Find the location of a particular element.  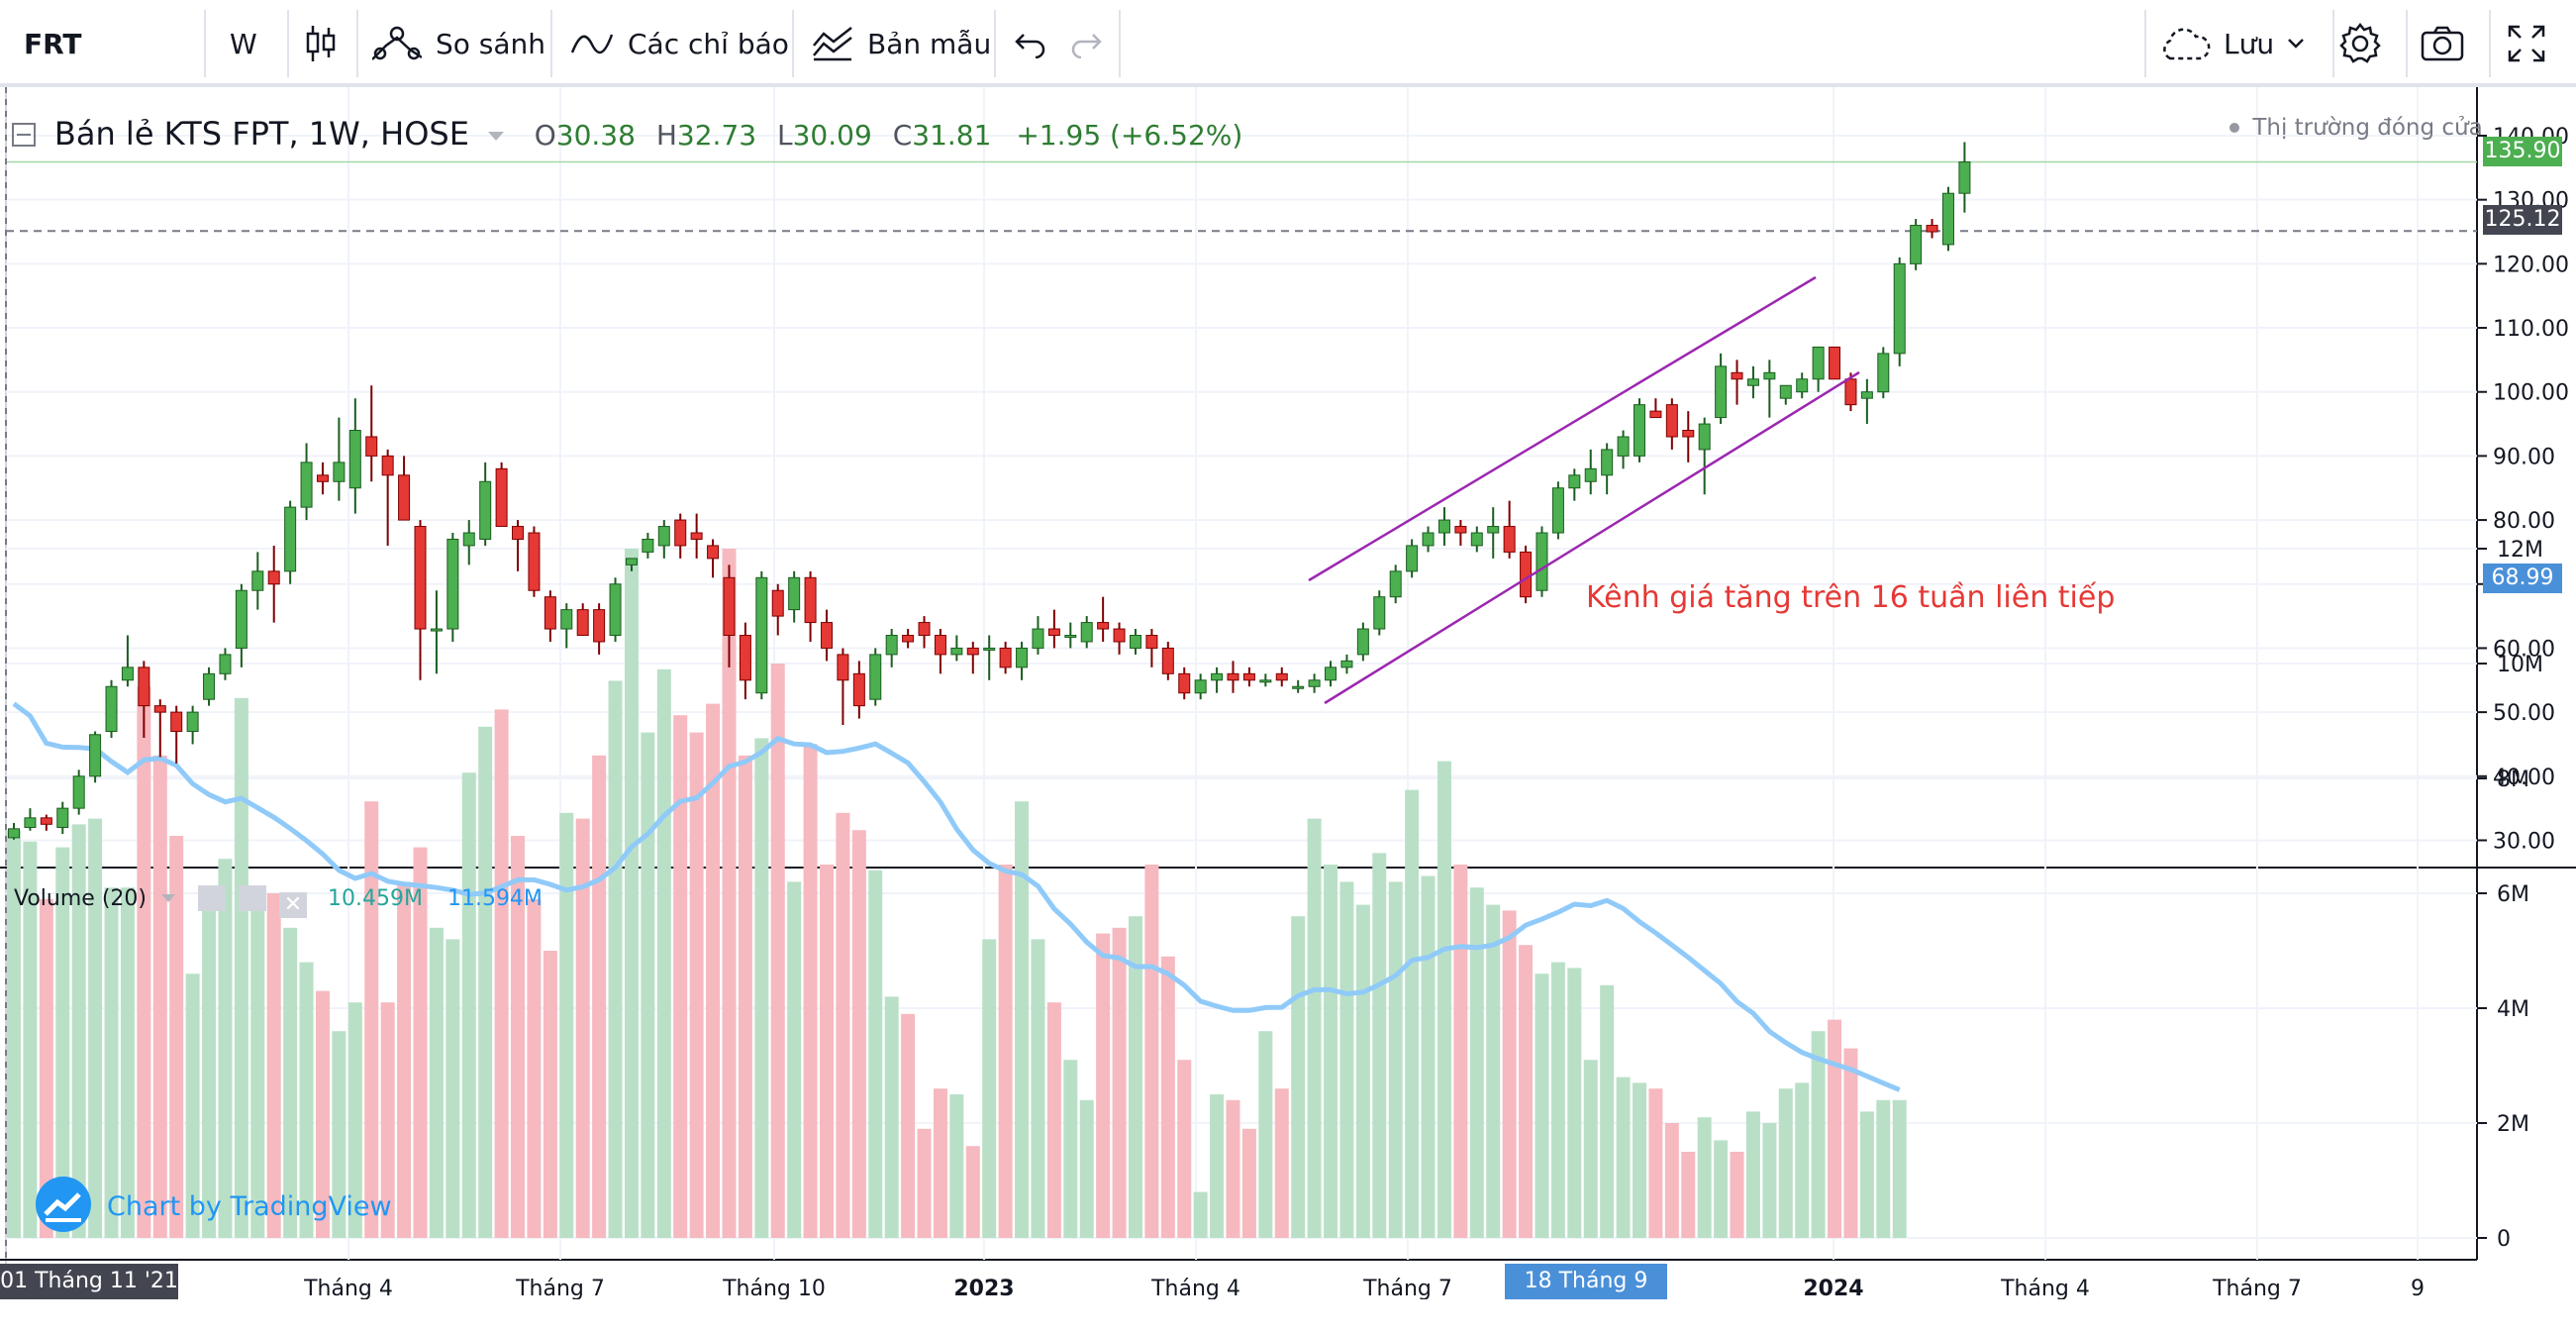

indicators-label: Các chỉ báo is located at coordinates (709, 43).